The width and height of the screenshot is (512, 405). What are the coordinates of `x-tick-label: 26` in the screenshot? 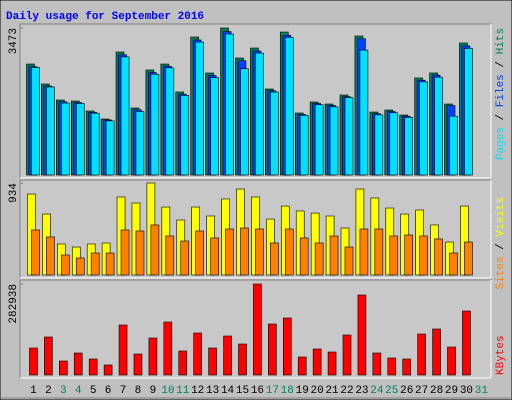 It's located at (406, 391).